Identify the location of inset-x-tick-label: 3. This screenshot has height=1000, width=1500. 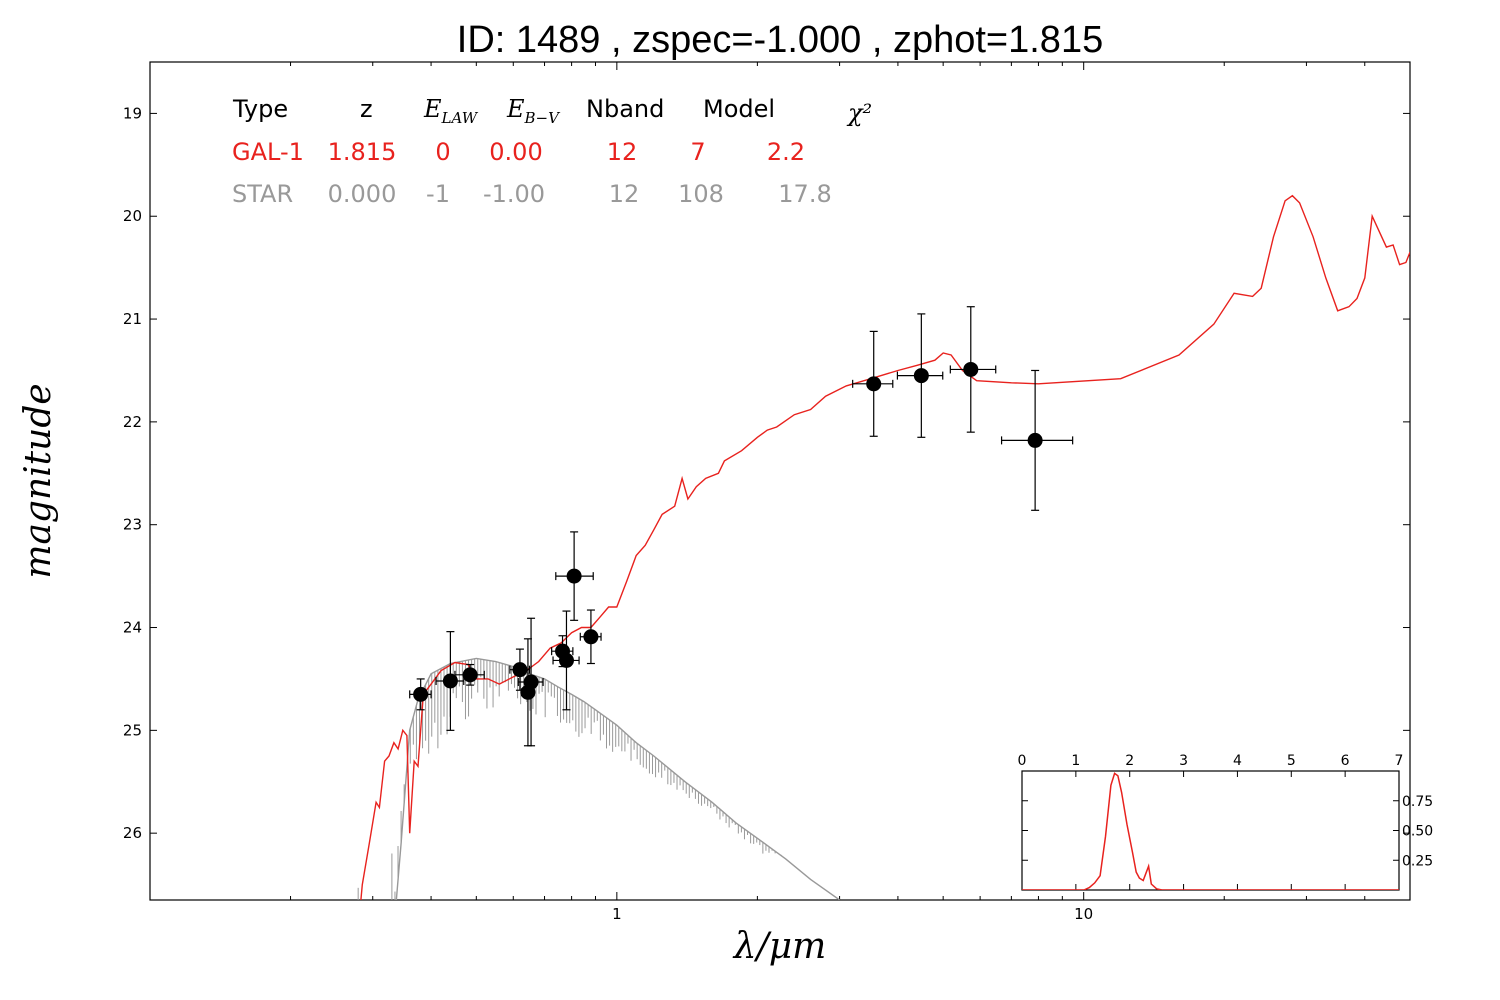
(1183, 761).